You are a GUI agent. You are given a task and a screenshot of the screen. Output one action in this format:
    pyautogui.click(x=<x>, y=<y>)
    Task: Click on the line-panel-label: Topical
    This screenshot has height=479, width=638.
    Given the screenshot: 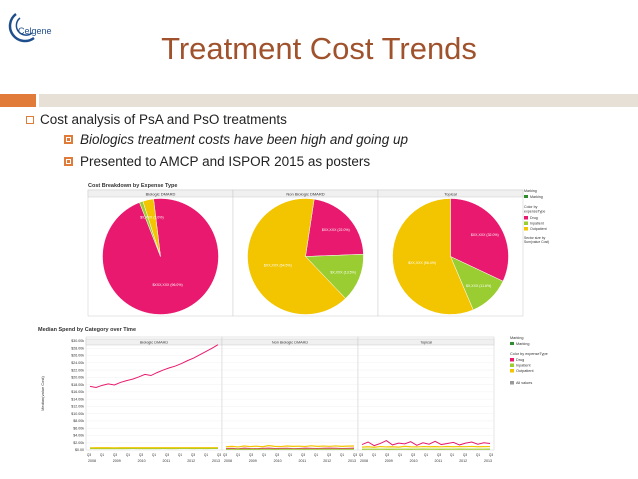 What is the action you would take?
    pyautogui.click(x=426, y=343)
    